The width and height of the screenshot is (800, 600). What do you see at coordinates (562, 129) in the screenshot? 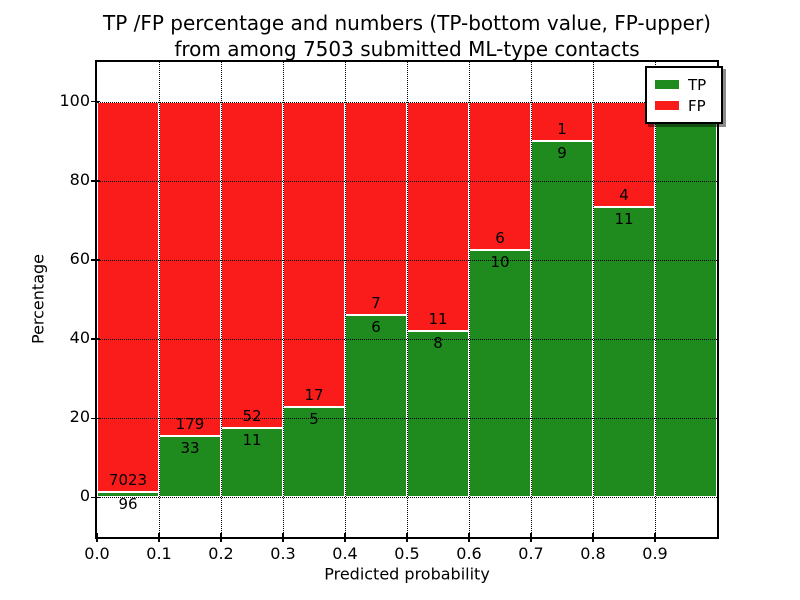
I see `fp-count-label: 1` at bounding box center [562, 129].